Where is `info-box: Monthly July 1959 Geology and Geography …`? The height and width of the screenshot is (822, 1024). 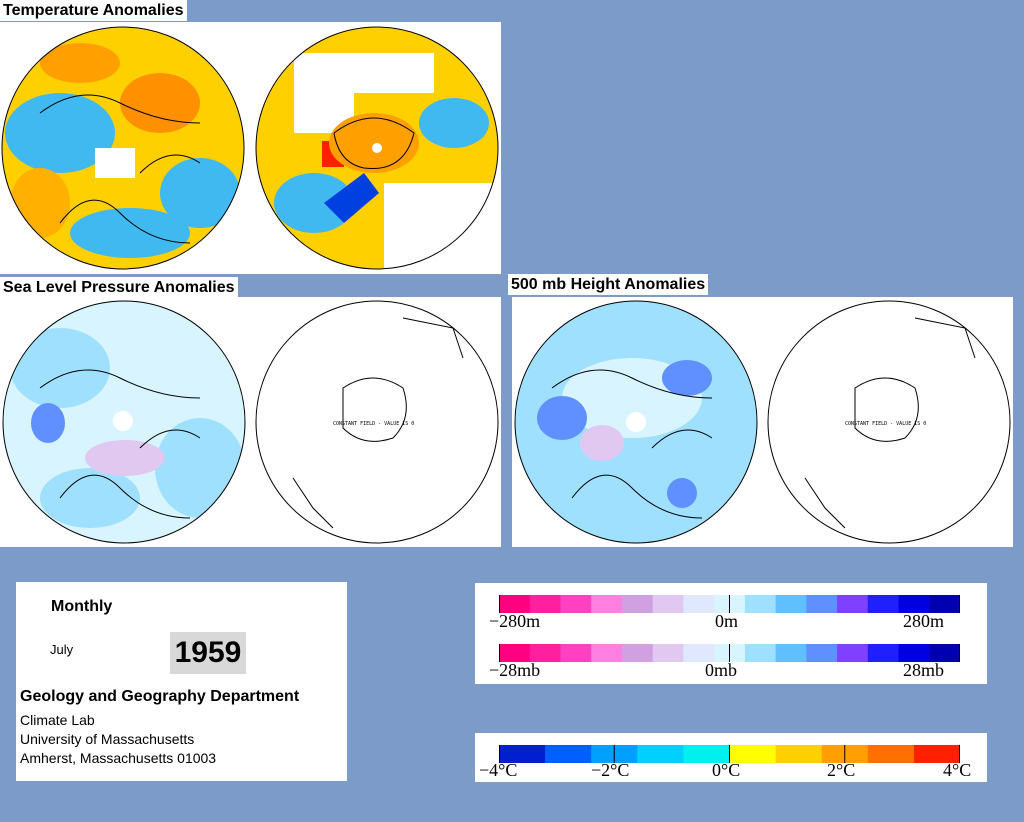
info-box: Monthly July 1959 Geology and Geography … is located at coordinates (181, 681).